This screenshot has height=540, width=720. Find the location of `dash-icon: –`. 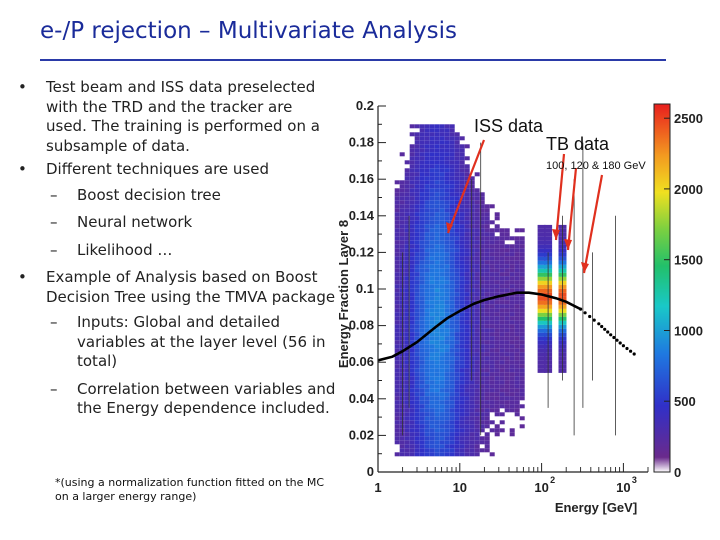

dash-icon: – is located at coordinates (54, 194).